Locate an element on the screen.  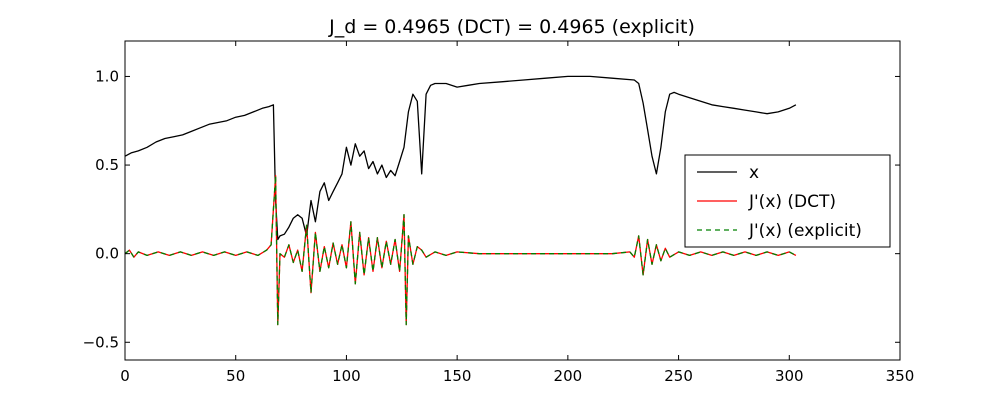
legend: x J'(x) (DCT) J'(x) (explicit) is located at coordinates (787, 201).